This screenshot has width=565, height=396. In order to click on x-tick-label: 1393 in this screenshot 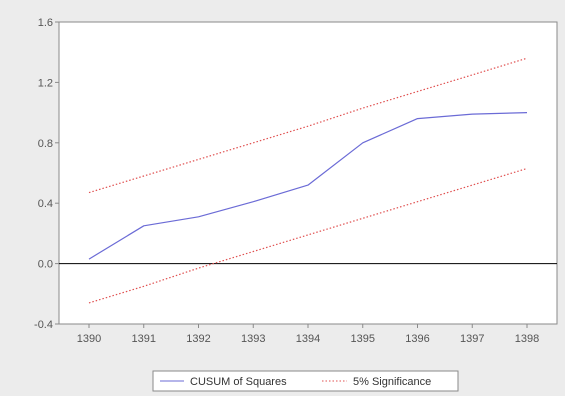, I will do `click(253, 339)`.